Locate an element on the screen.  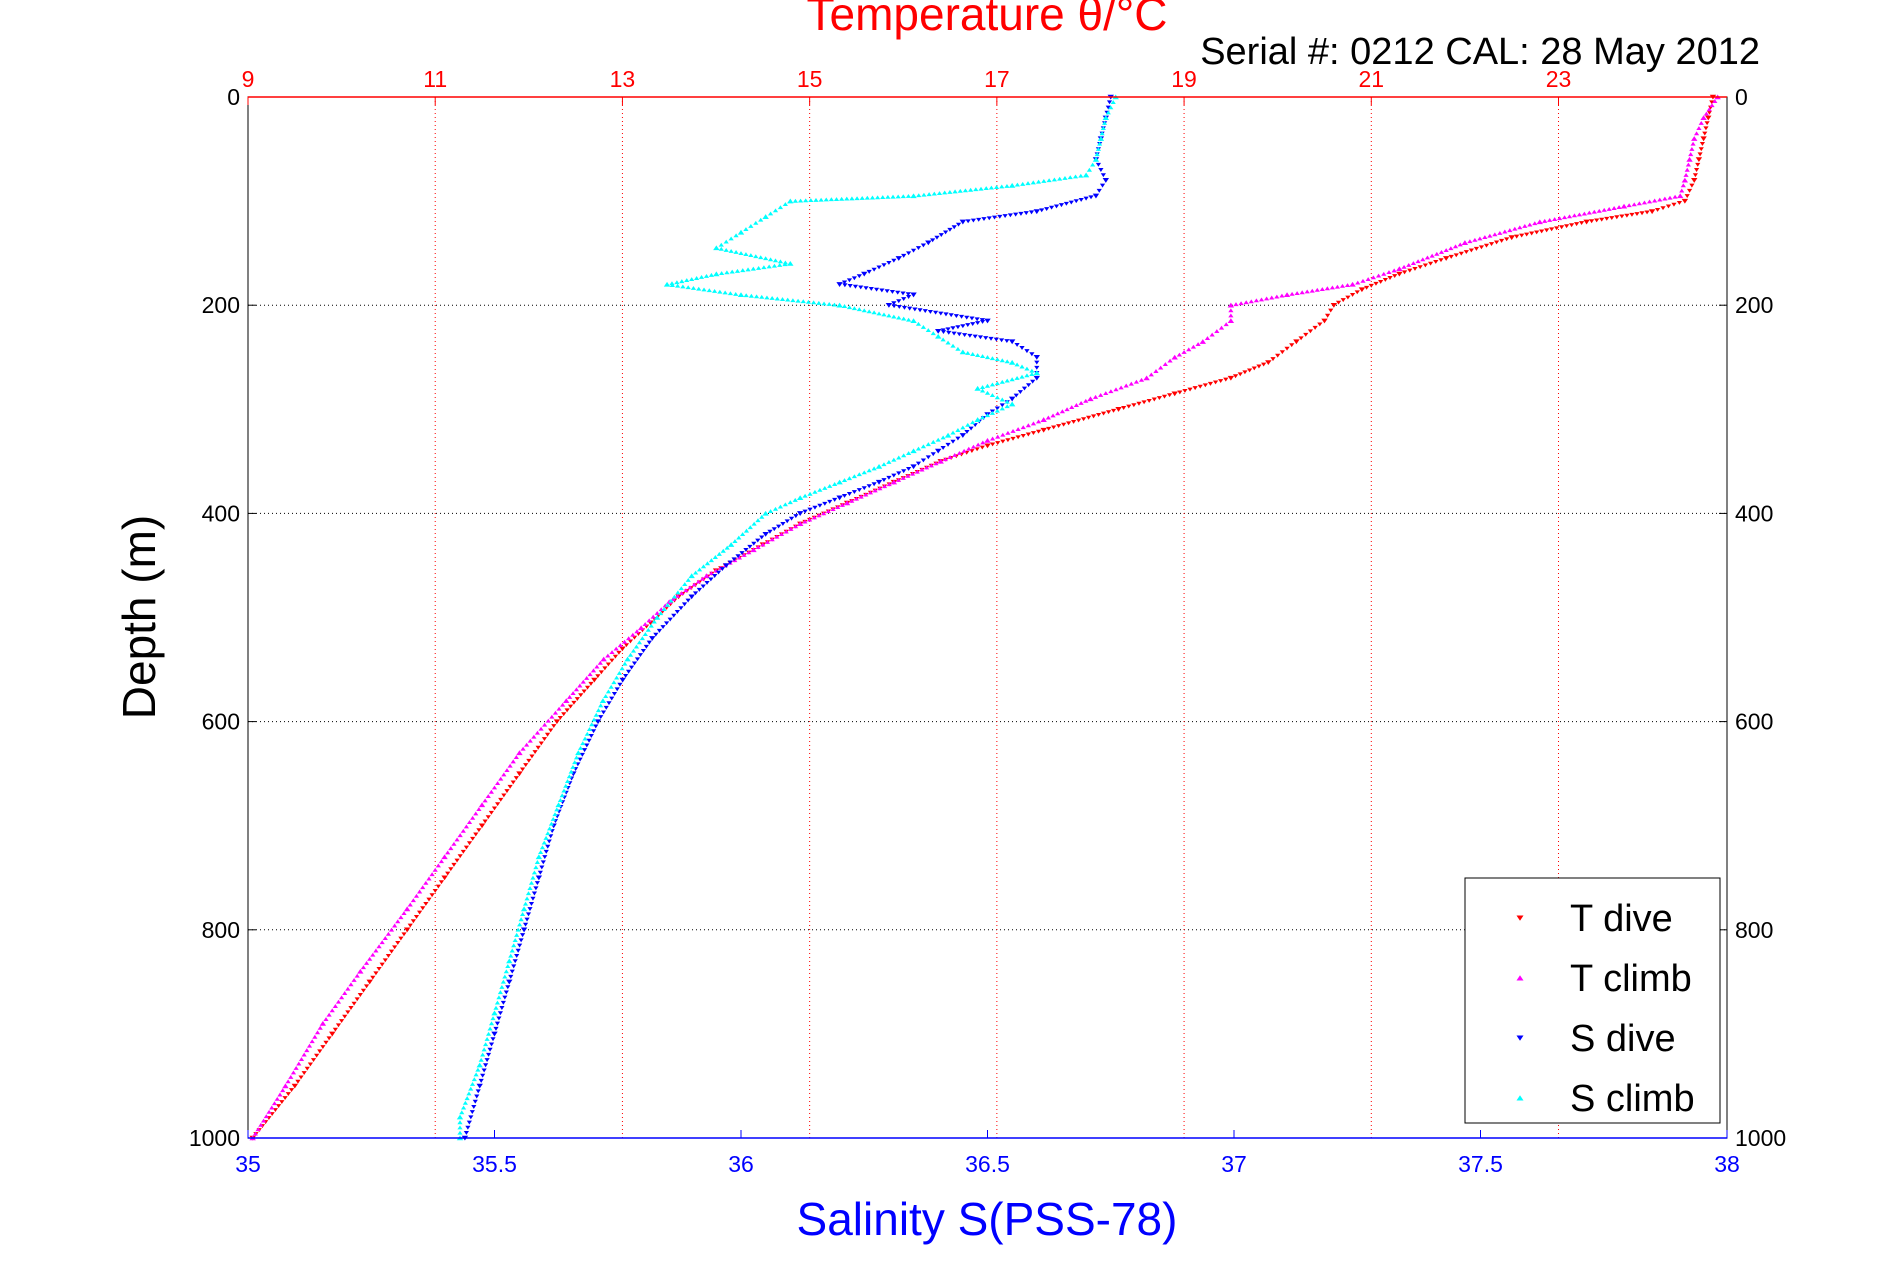
depth-tick-label-left: 600 is located at coordinates (221, 722).